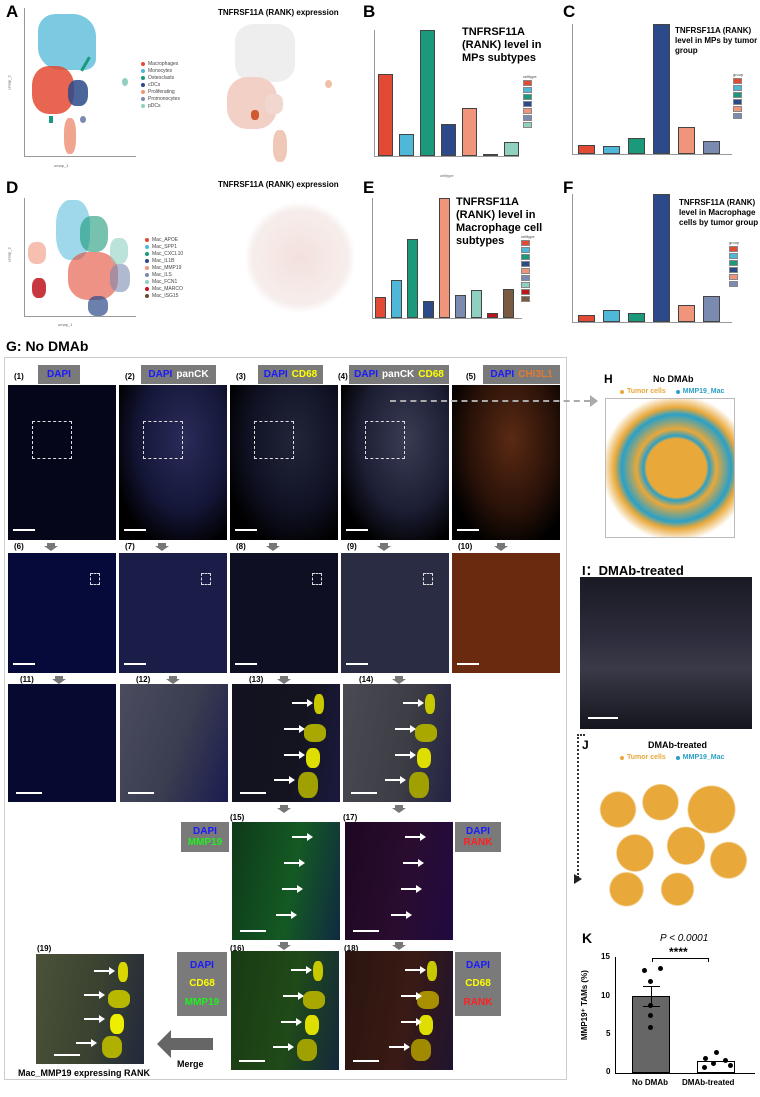 This screenshot has width=760, height=1097. I want to click on tile-1-image, so click(62, 462).